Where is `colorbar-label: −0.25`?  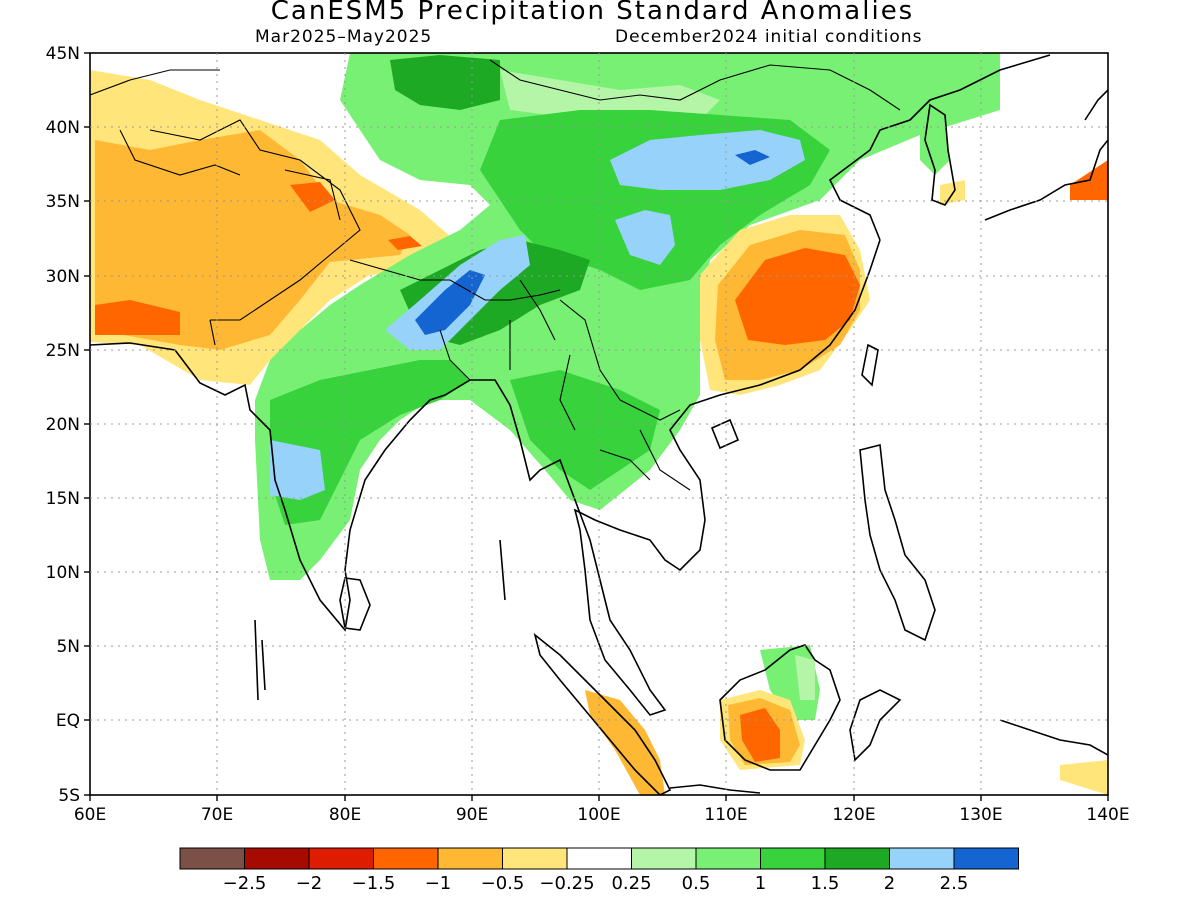 colorbar-label: −0.25 is located at coordinates (566, 883).